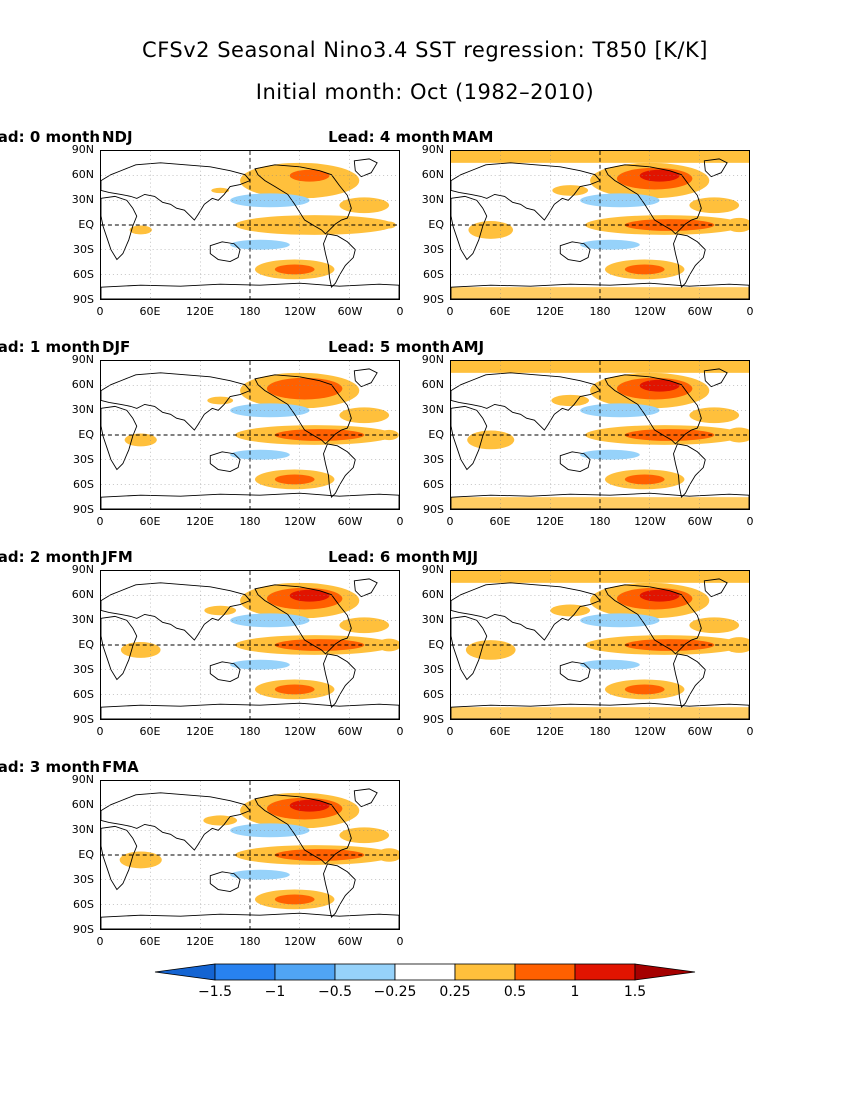 The height and width of the screenshot is (1100, 850). Describe the element at coordinates (635, 992) in the screenshot. I see `colorbar-tick-label: 1.5` at that location.